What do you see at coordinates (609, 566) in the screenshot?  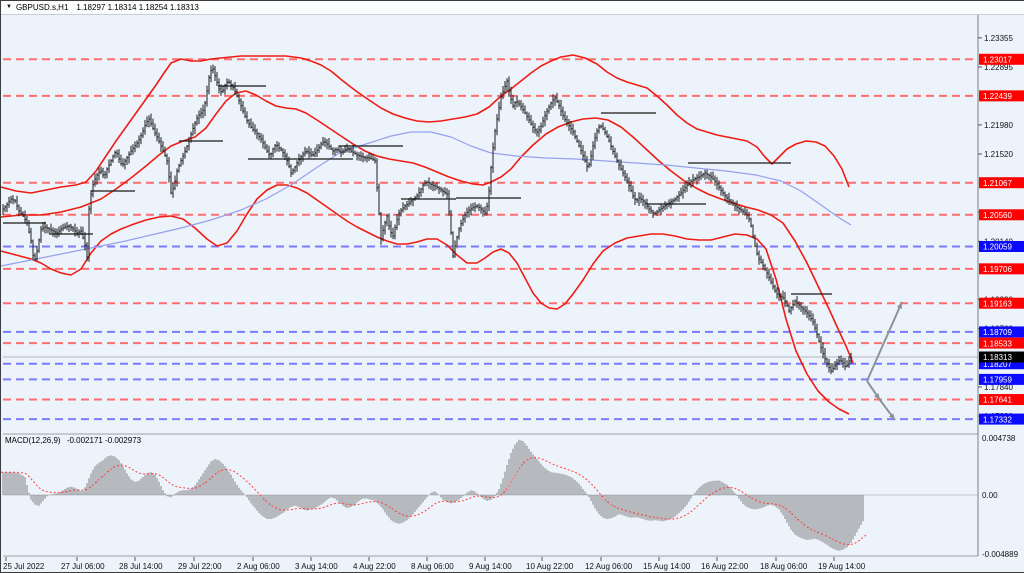 I see `time-tick-label: 12 Aug 06:00` at bounding box center [609, 566].